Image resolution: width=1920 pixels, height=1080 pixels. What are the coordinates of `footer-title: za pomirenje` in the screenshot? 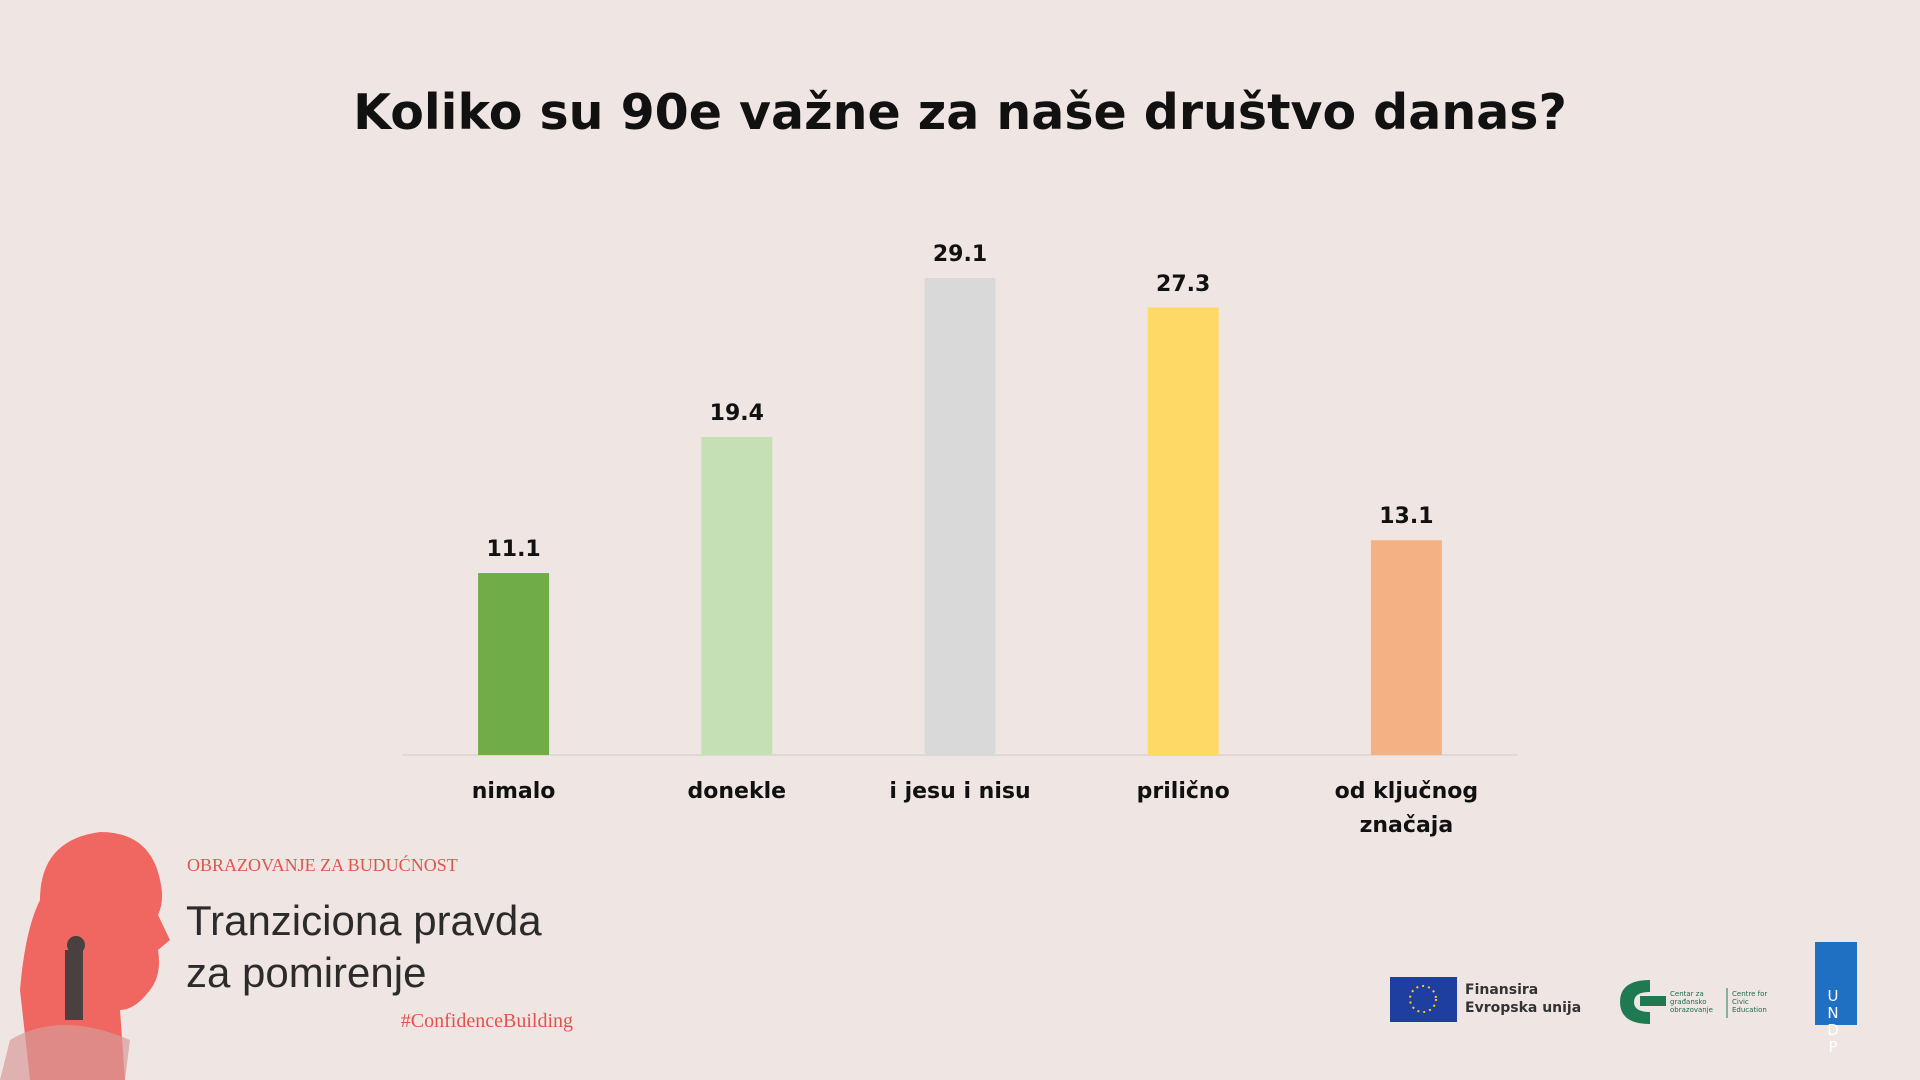 It's located at (306, 972).